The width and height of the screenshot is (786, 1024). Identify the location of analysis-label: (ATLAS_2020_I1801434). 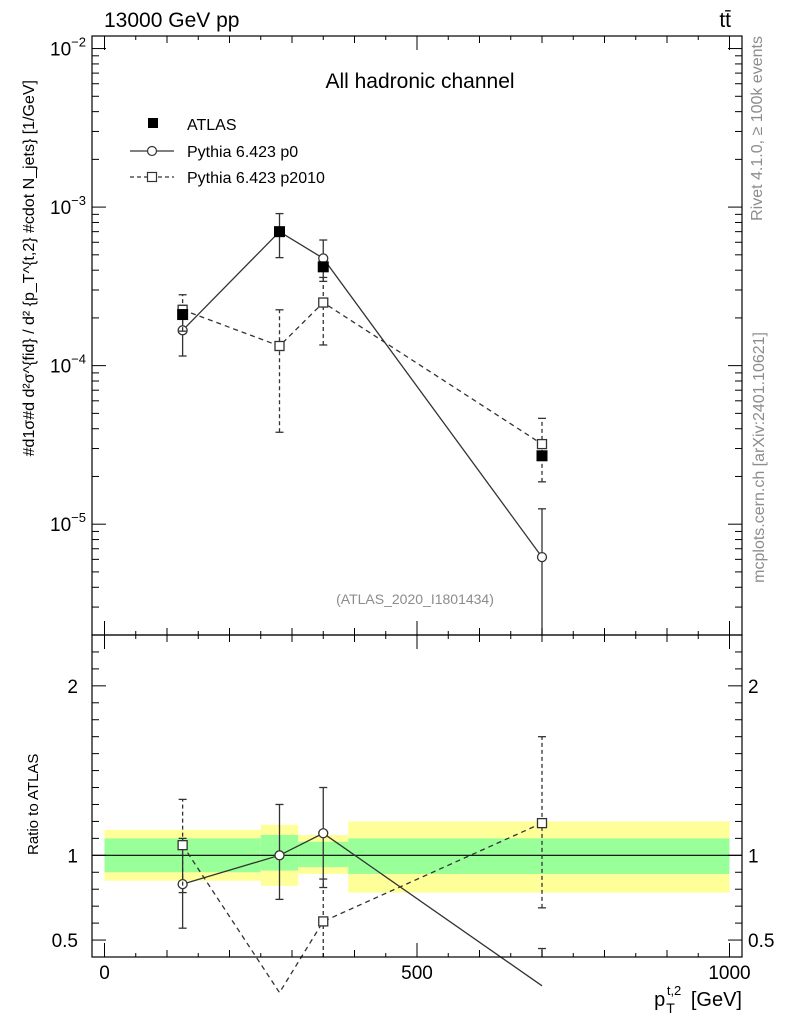
(415, 599).